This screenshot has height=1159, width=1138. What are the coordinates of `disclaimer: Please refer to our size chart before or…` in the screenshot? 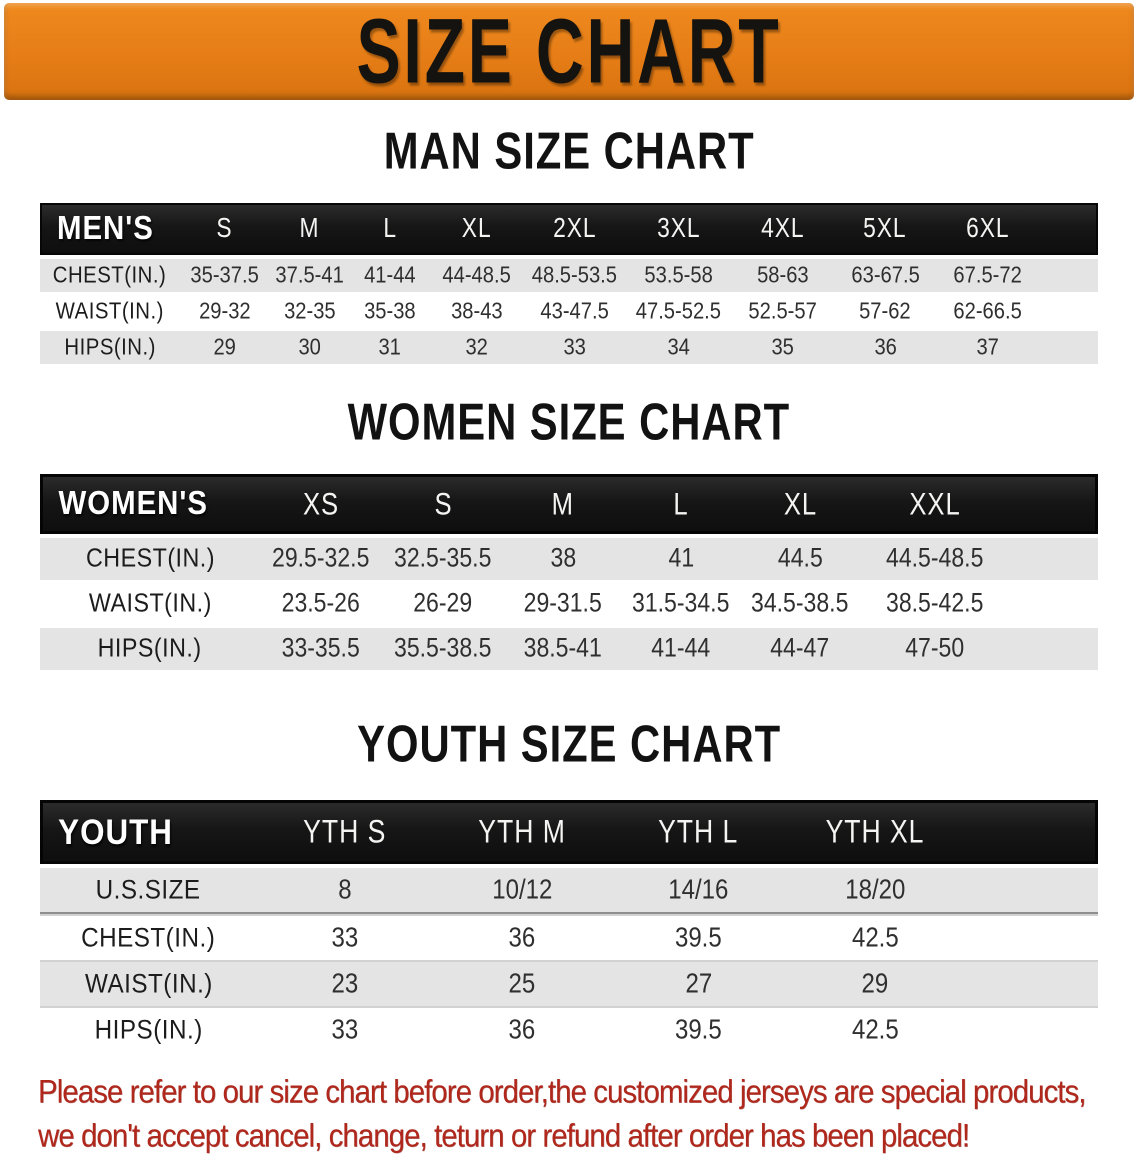 It's located at (588, 1114).